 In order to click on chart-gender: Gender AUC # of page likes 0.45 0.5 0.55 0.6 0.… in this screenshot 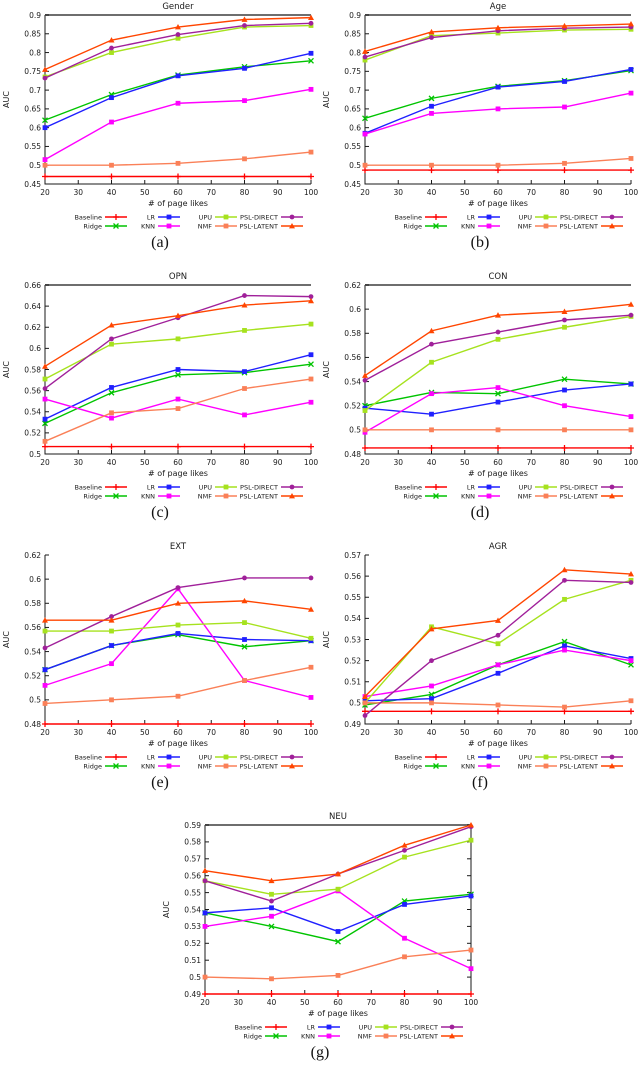, I will do `click(160, 134)`.